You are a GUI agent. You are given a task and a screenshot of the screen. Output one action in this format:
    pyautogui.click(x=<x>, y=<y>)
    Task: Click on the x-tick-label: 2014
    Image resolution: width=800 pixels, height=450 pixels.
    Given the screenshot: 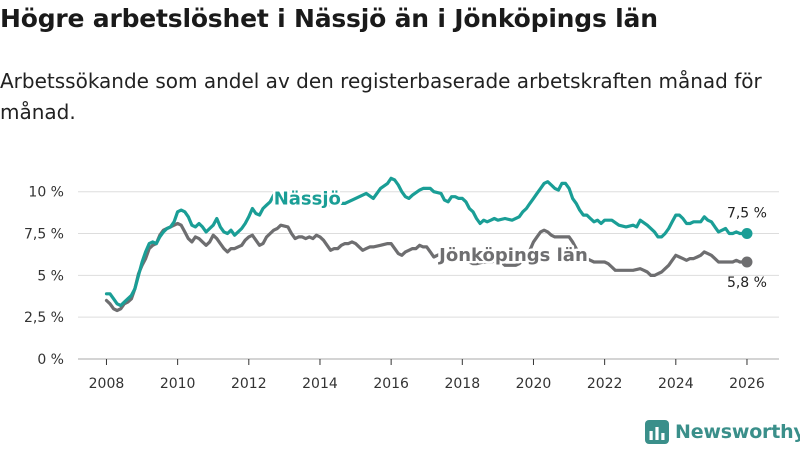 What is the action you would take?
    pyautogui.click(x=320, y=384)
    